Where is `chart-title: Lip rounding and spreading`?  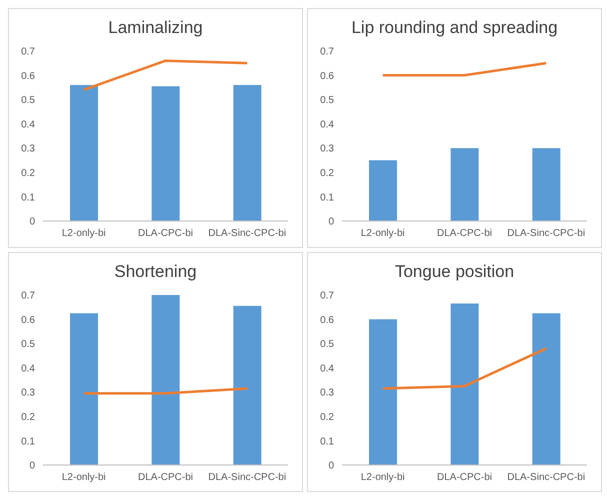 chart-title: Lip rounding and spreading is located at coordinates (454, 28).